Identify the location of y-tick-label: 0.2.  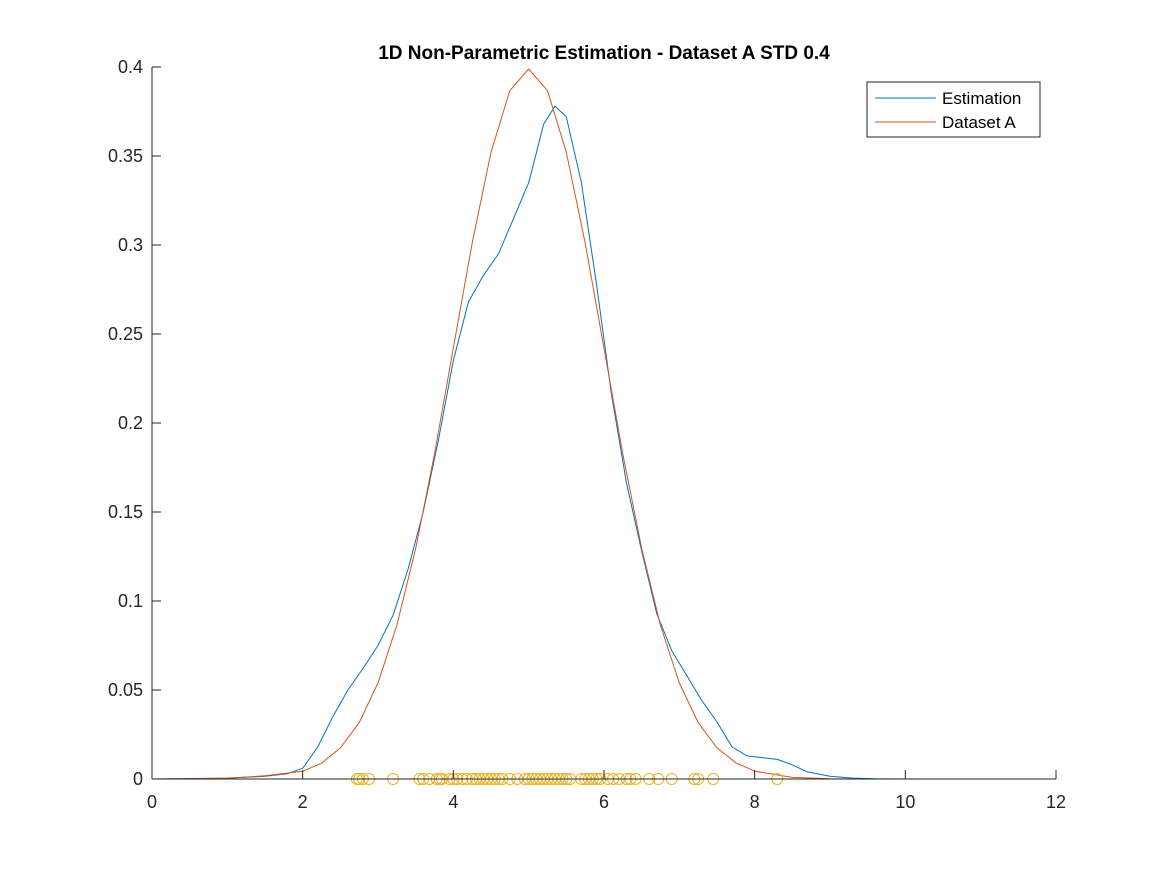
(130, 423).